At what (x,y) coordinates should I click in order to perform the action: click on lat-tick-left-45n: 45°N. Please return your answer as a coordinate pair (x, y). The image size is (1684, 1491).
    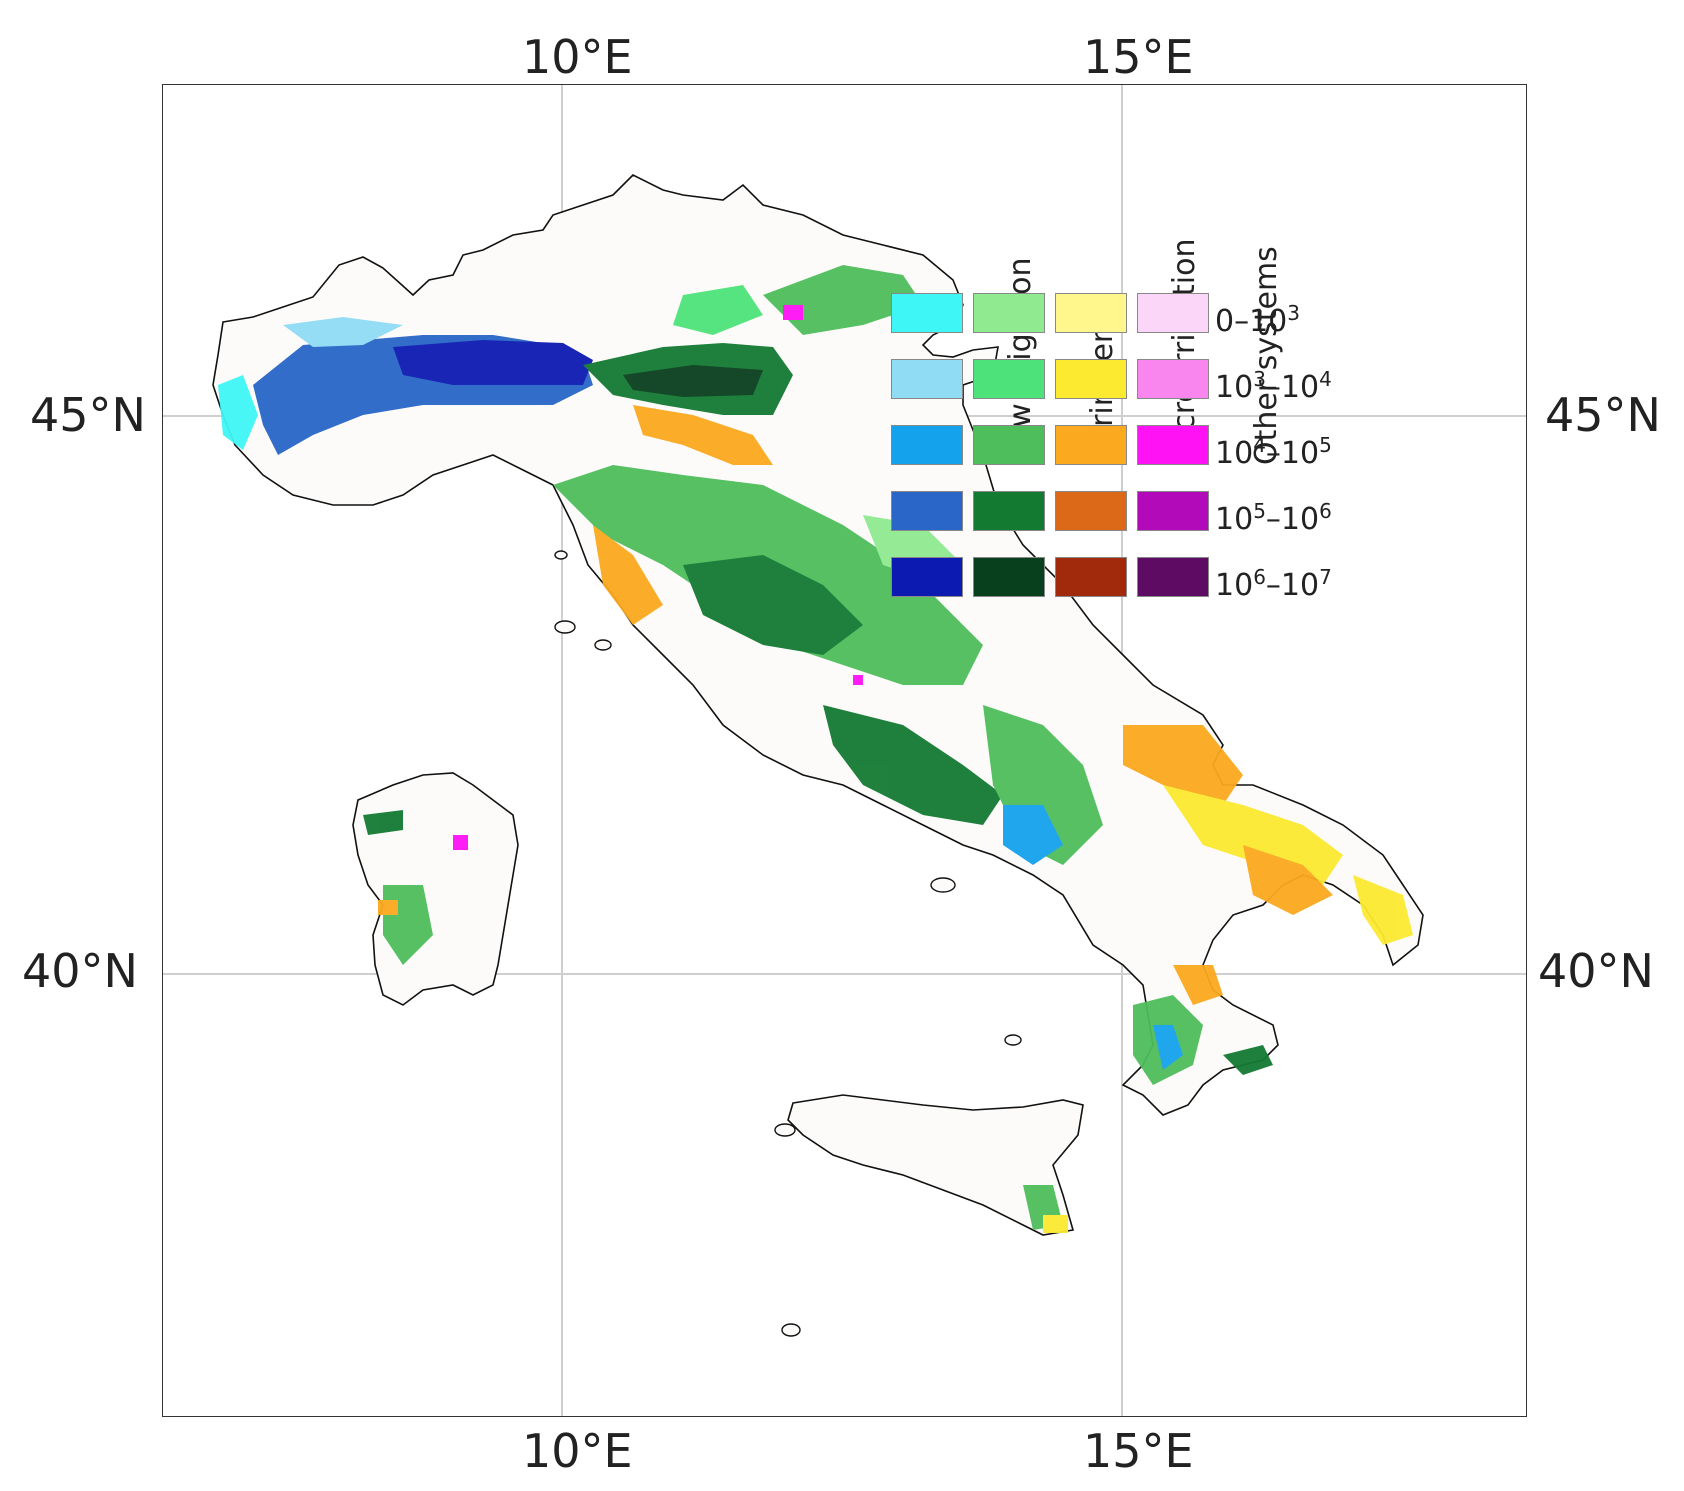
    Looking at the image, I should click on (88, 415).